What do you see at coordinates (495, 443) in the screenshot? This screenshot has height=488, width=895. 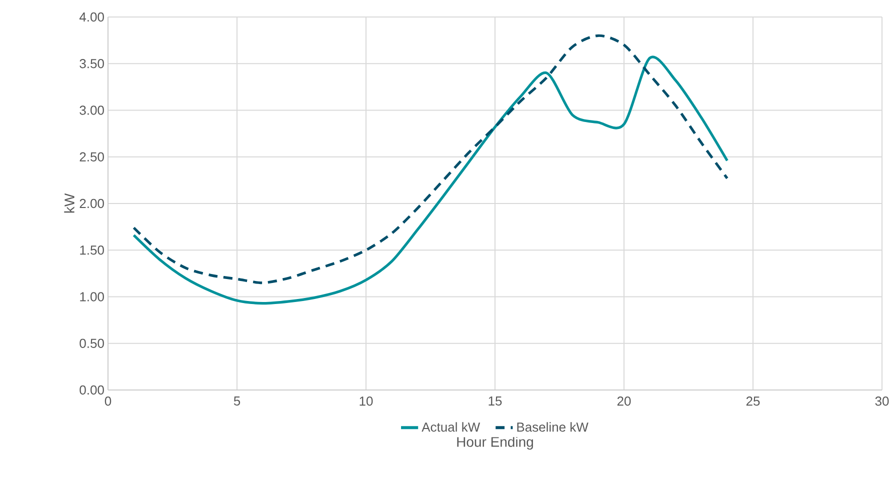 I see `x-axis-title: Hour Ending` at bounding box center [495, 443].